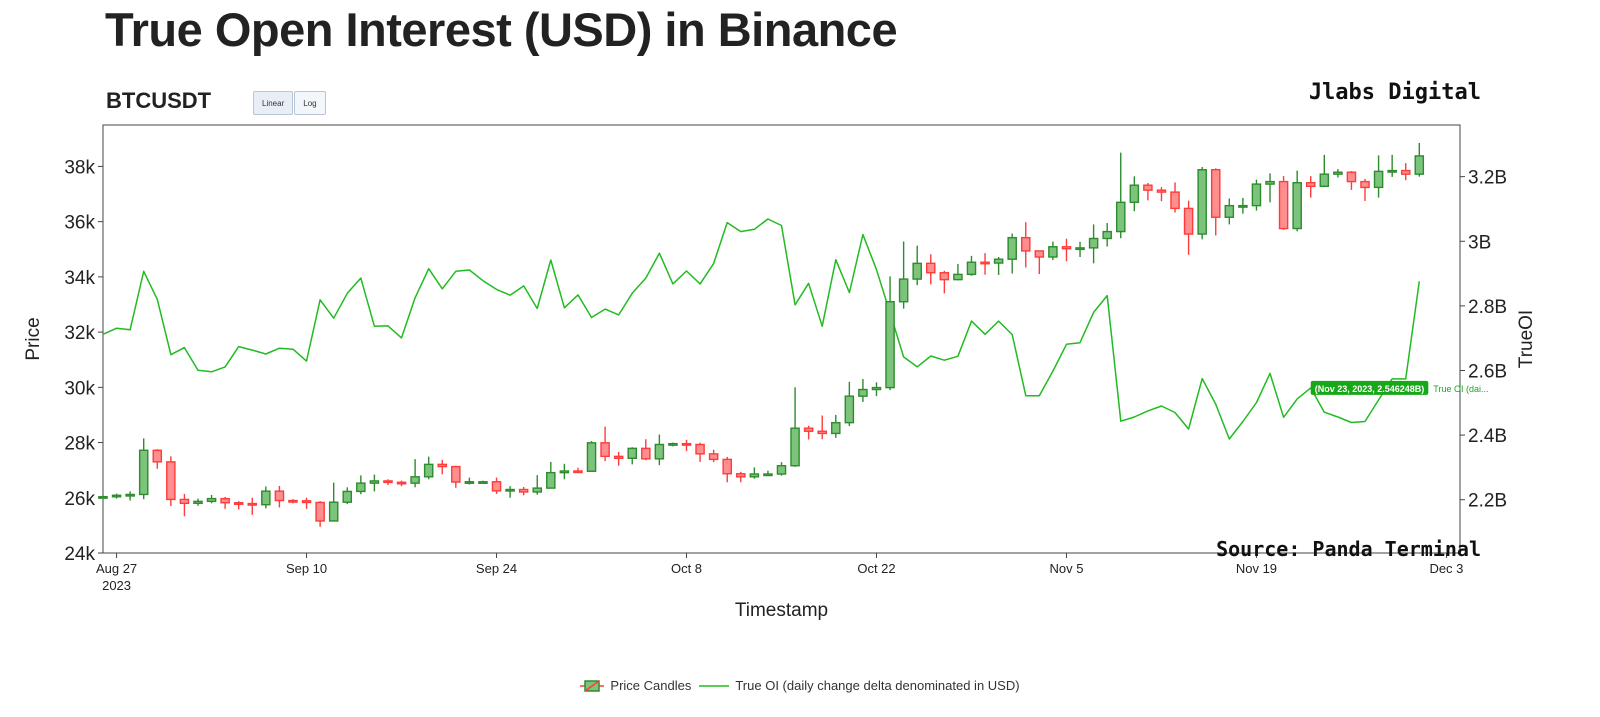 This screenshot has width=1600, height=717. Describe the element at coordinates (1487, 436) in the screenshot. I see `y-right-tick-label: 2.4B` at that location.